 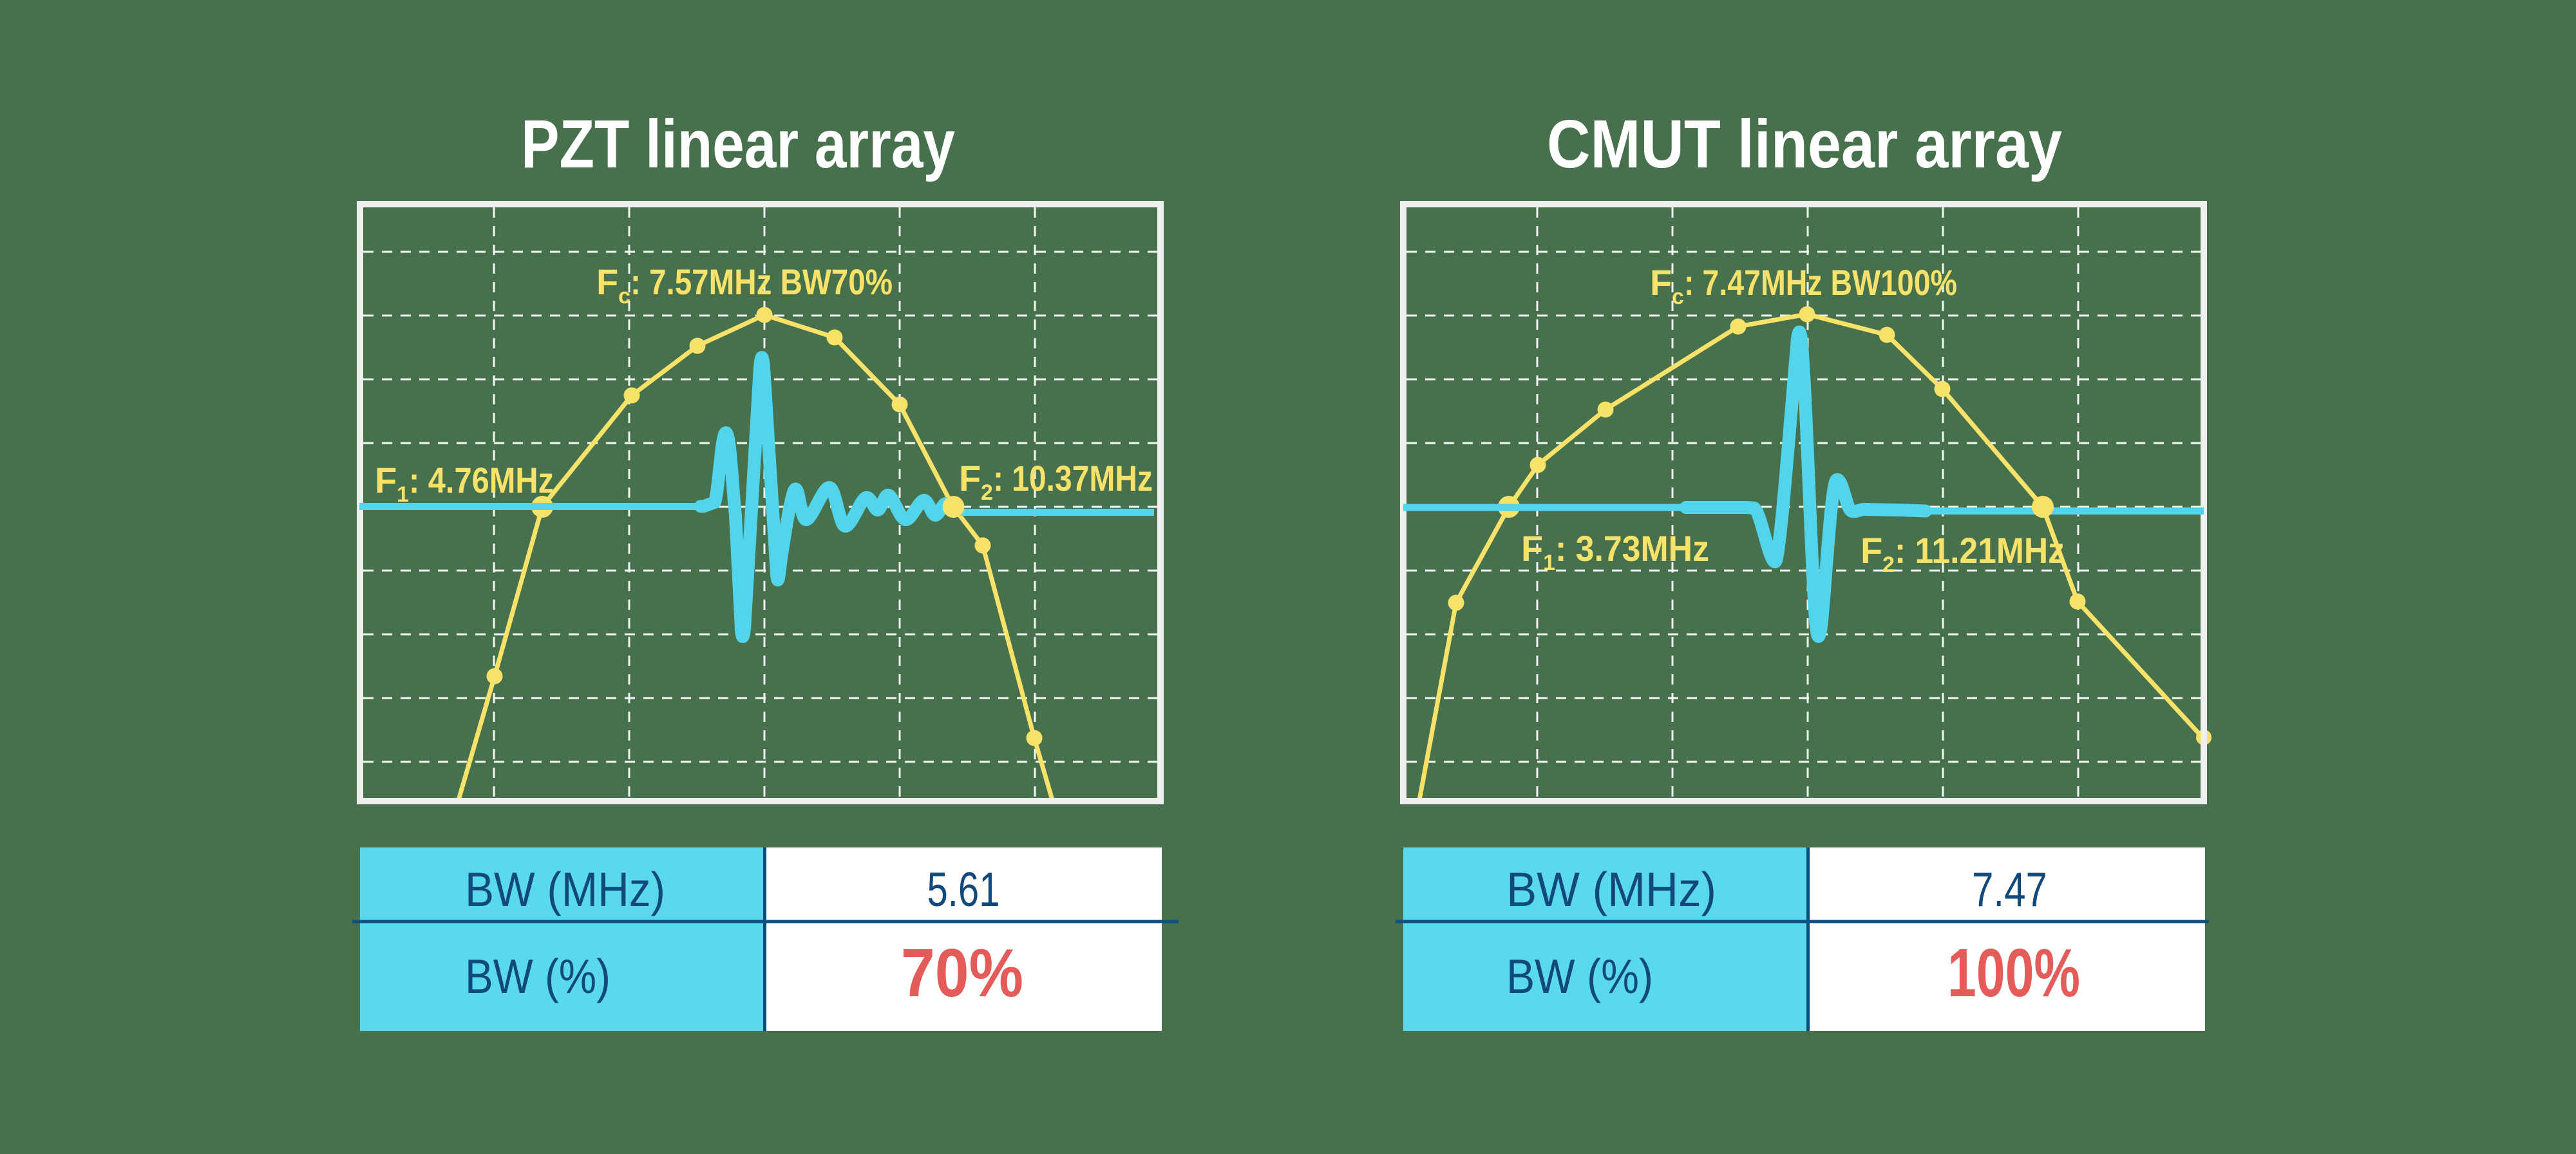 I want to click on svg-text: 5.61, so click(x=964, y=889).